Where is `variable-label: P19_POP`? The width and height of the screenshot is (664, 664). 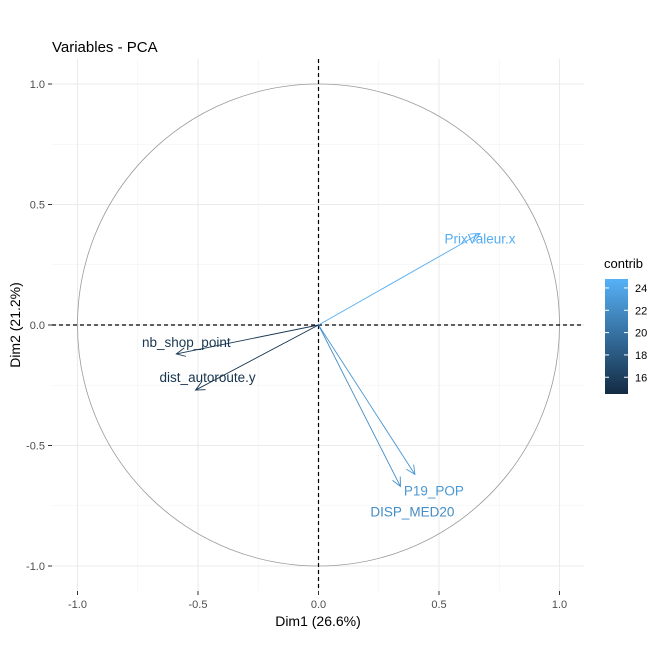 variable-label: P19_POP is located at coordinates (434, 490).